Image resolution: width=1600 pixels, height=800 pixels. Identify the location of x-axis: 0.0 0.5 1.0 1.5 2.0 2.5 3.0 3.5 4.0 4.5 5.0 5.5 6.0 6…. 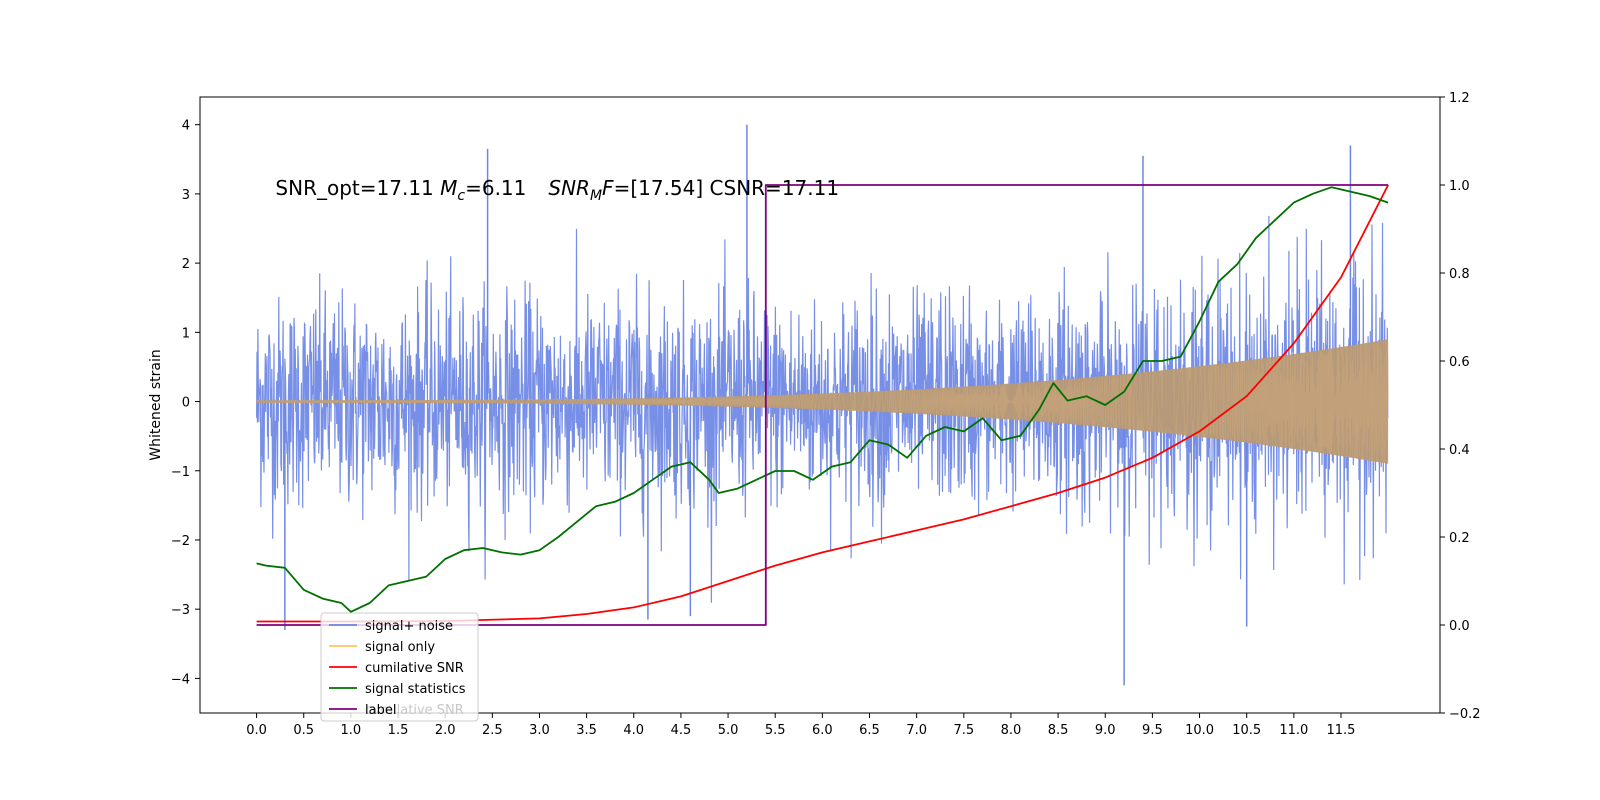
(800, 725).